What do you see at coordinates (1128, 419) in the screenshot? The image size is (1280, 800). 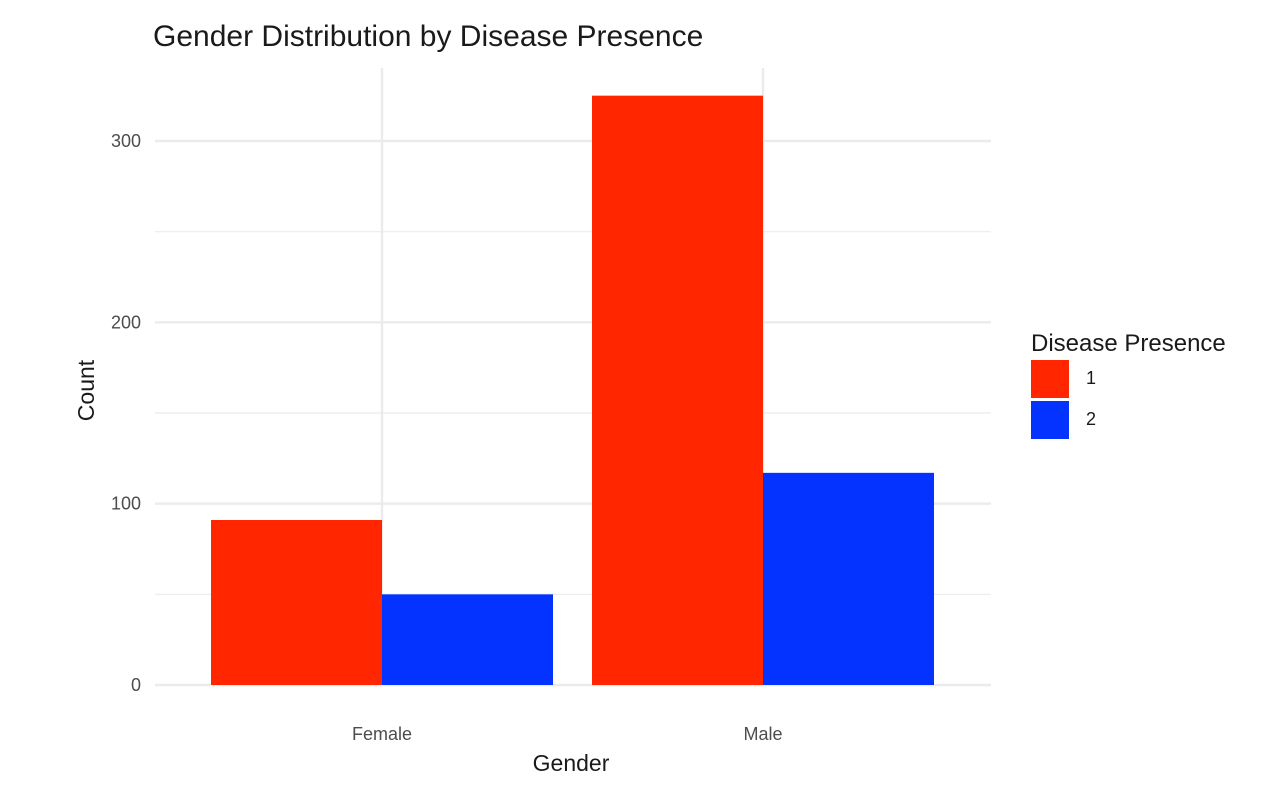 I see `legend-item-2: 2` at bounding box center [1128, 419].